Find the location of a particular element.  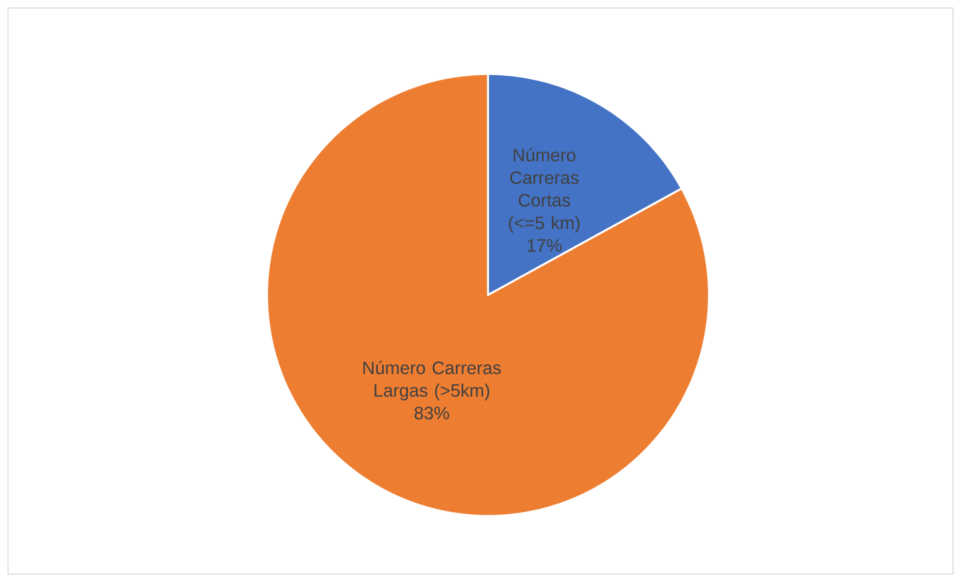

data-label: 17% is located at coordinates (545, 245).